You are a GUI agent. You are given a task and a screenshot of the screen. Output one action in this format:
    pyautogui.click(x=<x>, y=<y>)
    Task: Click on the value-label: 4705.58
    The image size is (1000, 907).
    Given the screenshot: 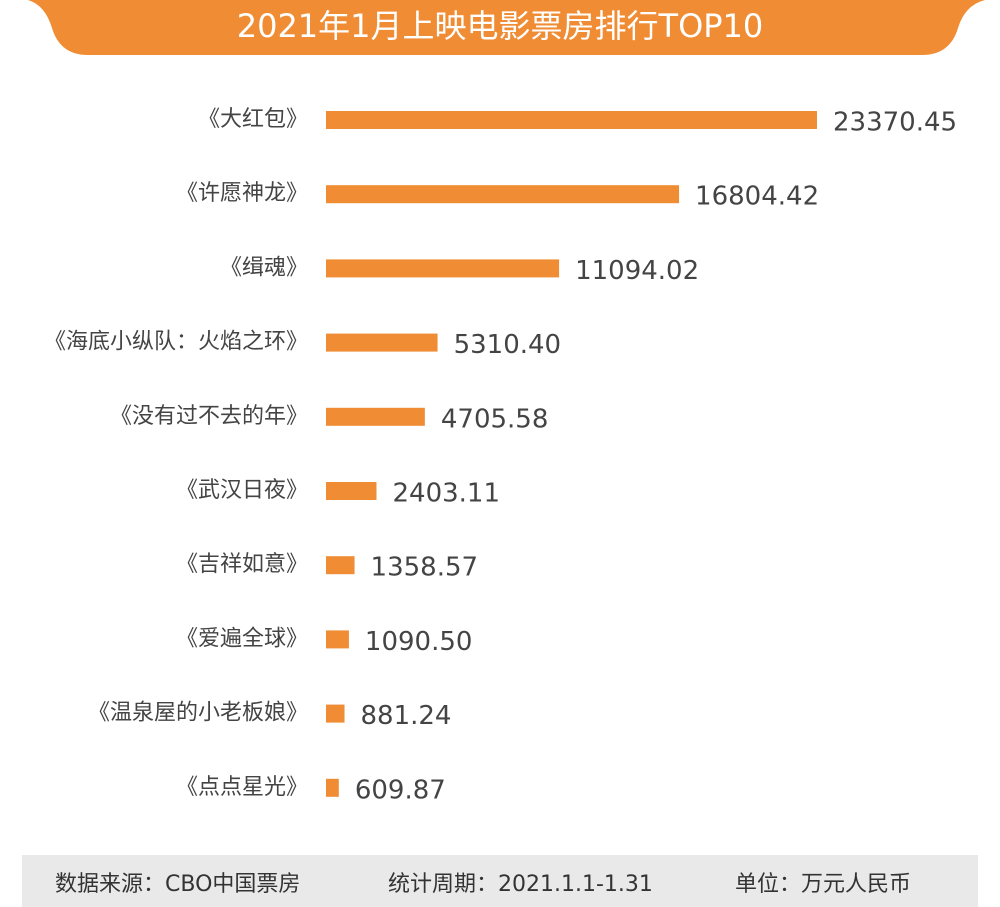 What is the action you would take?
    pyautogui.click(x=495, y=419)
    